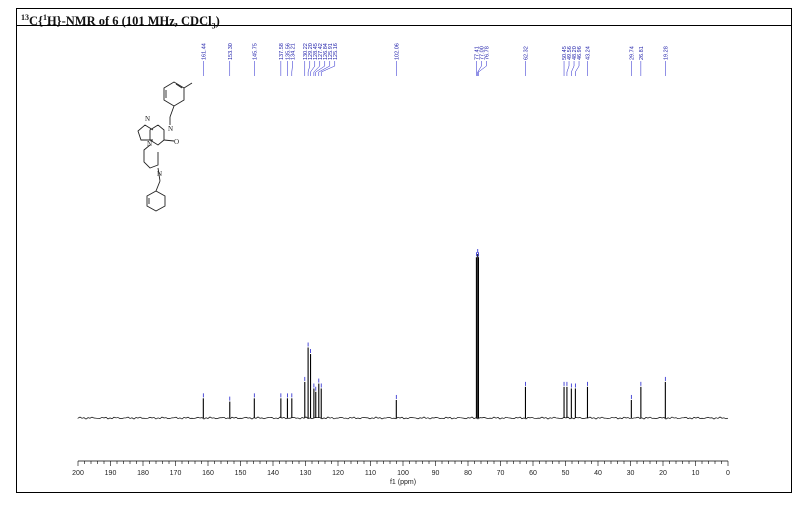  What do you see at coordinates (316, 51) in the screenshot?
I see `peak-shift-label: 128.45` at bounding box center [316, 51].